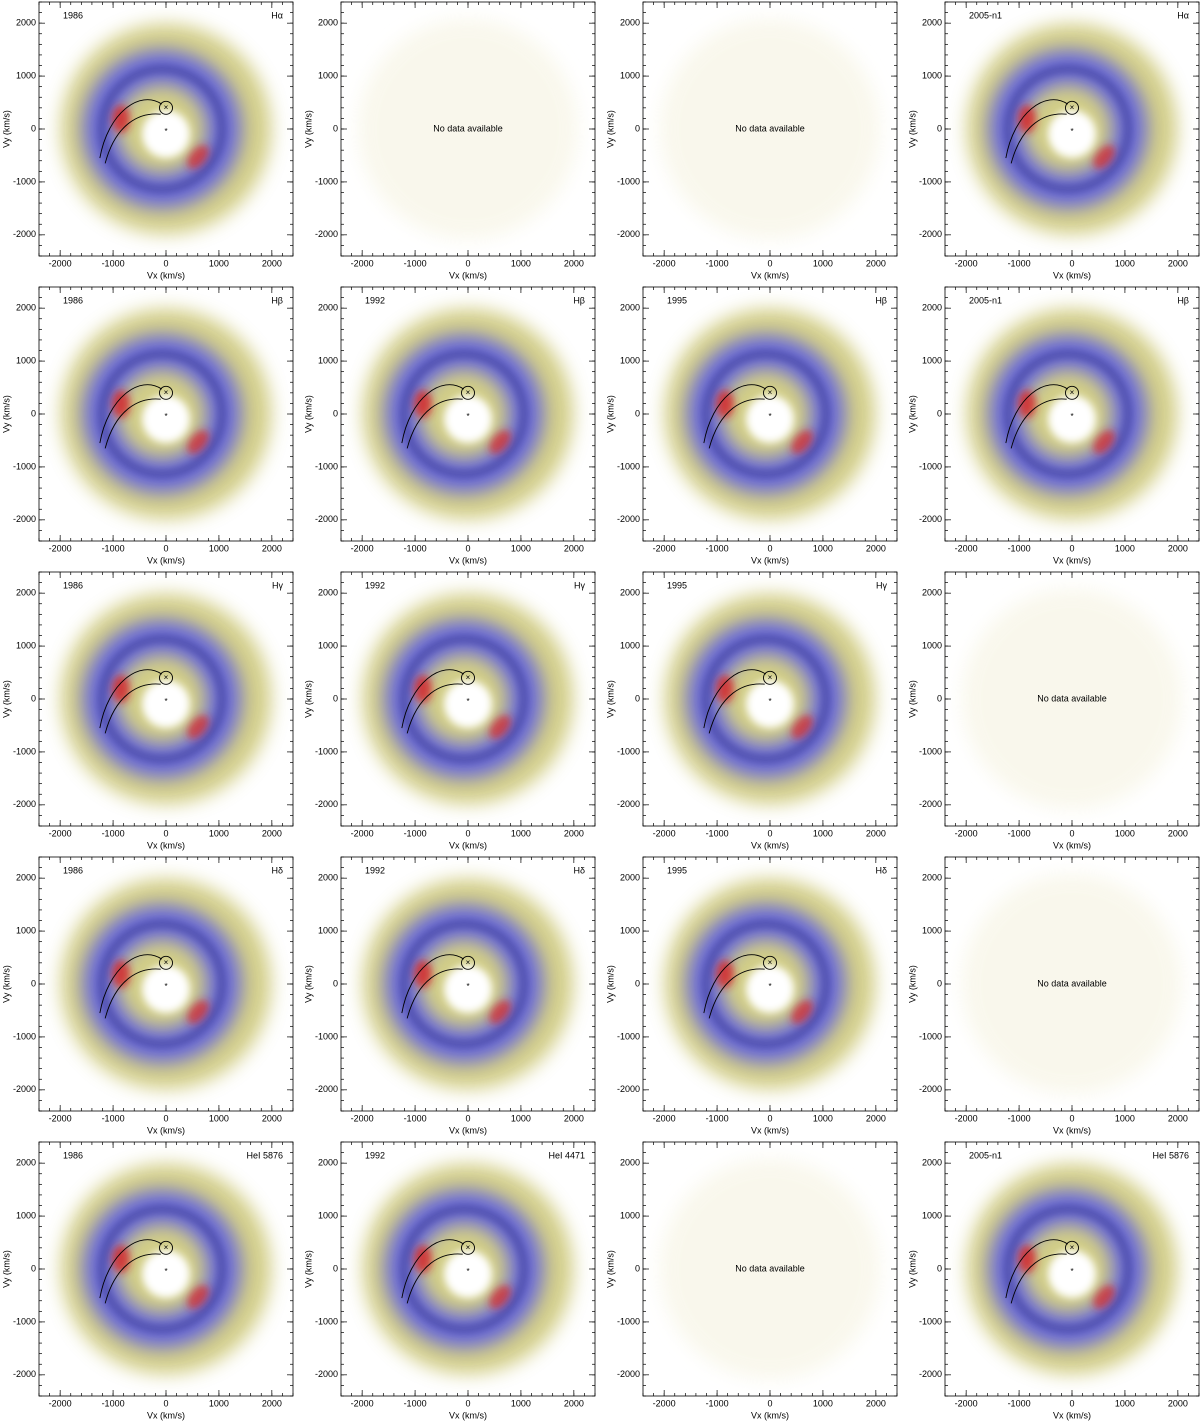 Image resolution: width=1200 pixels, height=1424 pixels. What do you see at coordinates (73, 870) in the screenshot?
I see `panel-year: 1986` at bounding box center [73, 870].